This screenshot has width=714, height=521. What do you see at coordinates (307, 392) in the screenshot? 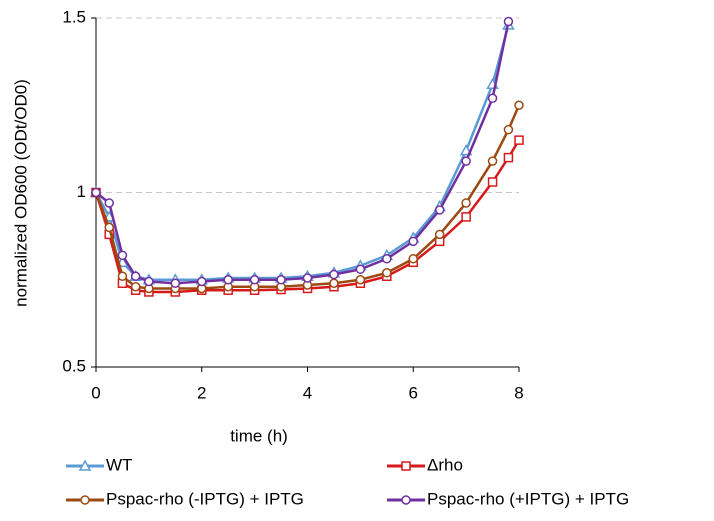
I see `x-tick-label: 4` at bounding box center [307, 392].